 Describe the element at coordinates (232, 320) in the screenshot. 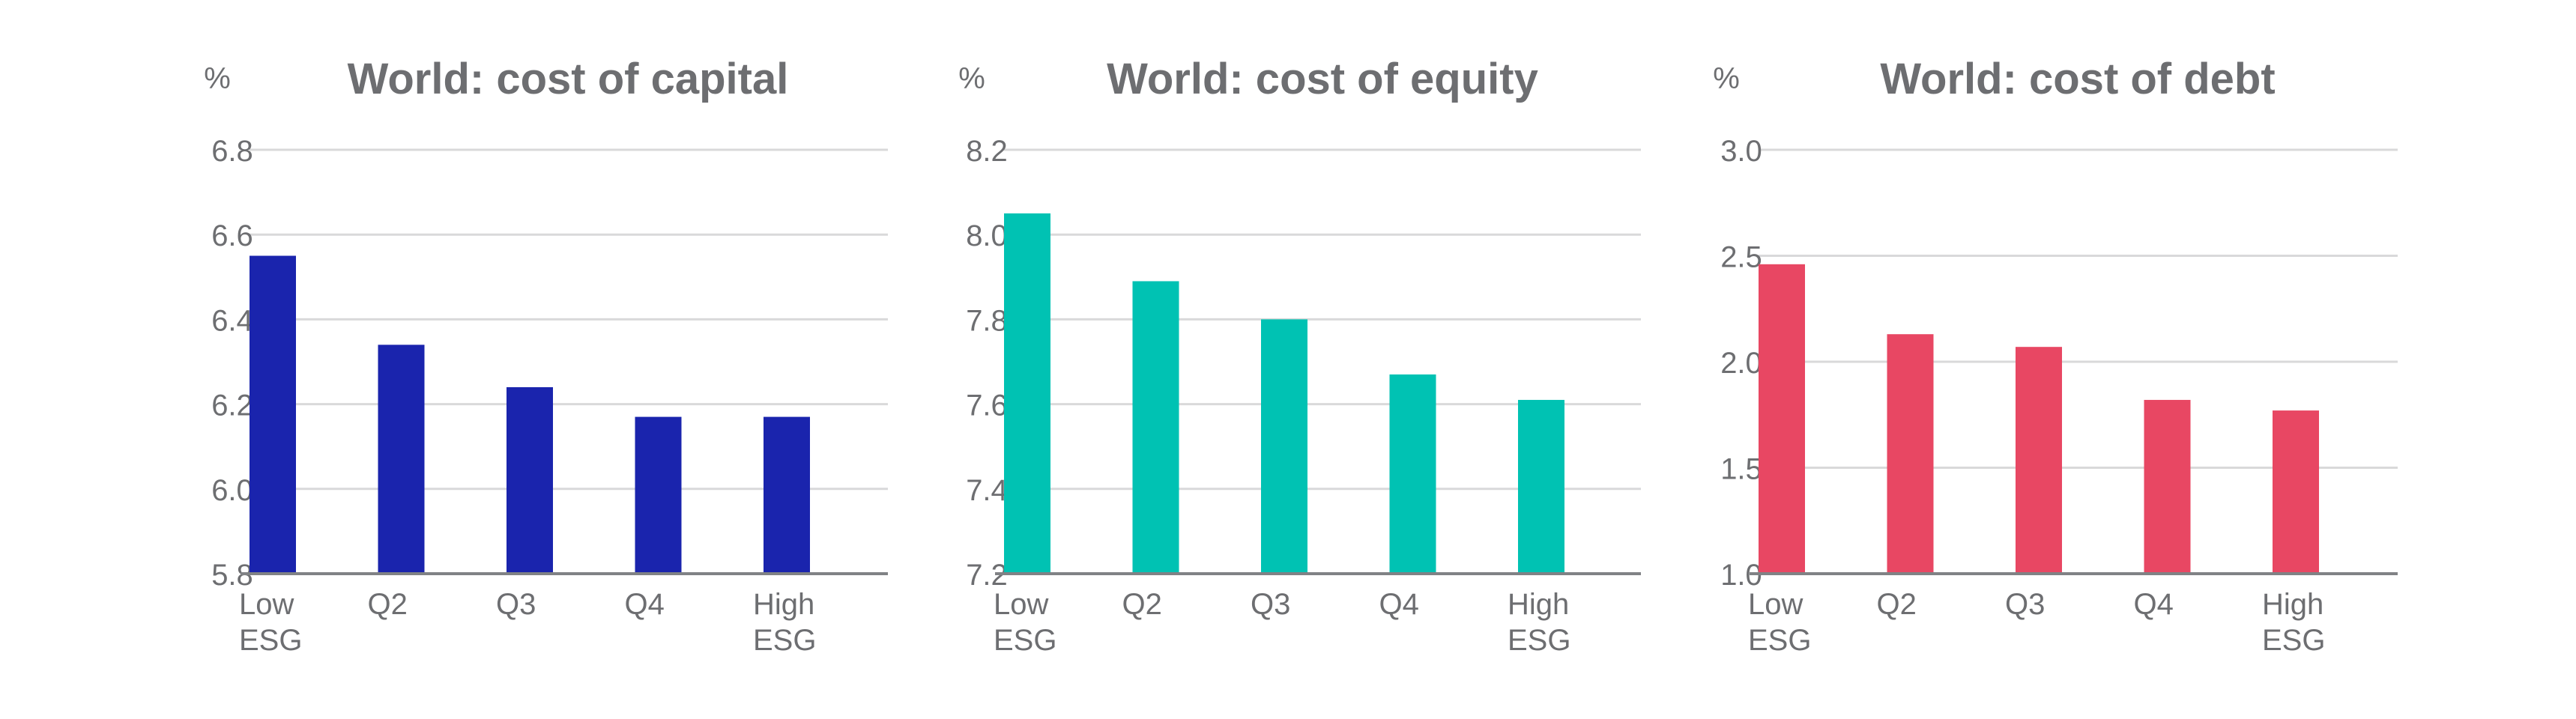

I see `y-tick-label: 6.4` at that location.